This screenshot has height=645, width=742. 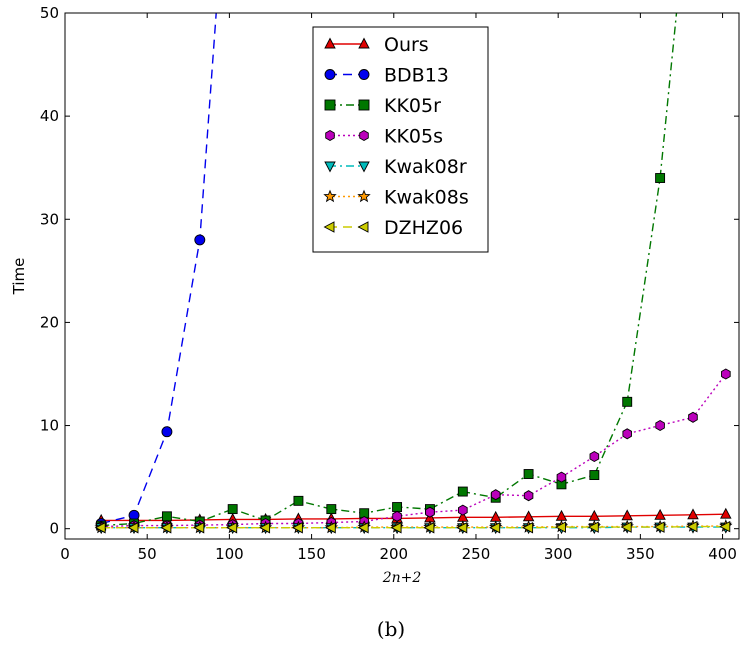 What do you see at coordinates (49, 13) in the screenshot?
I see `y-tick-label: 50` at bounding box center [49, 13].